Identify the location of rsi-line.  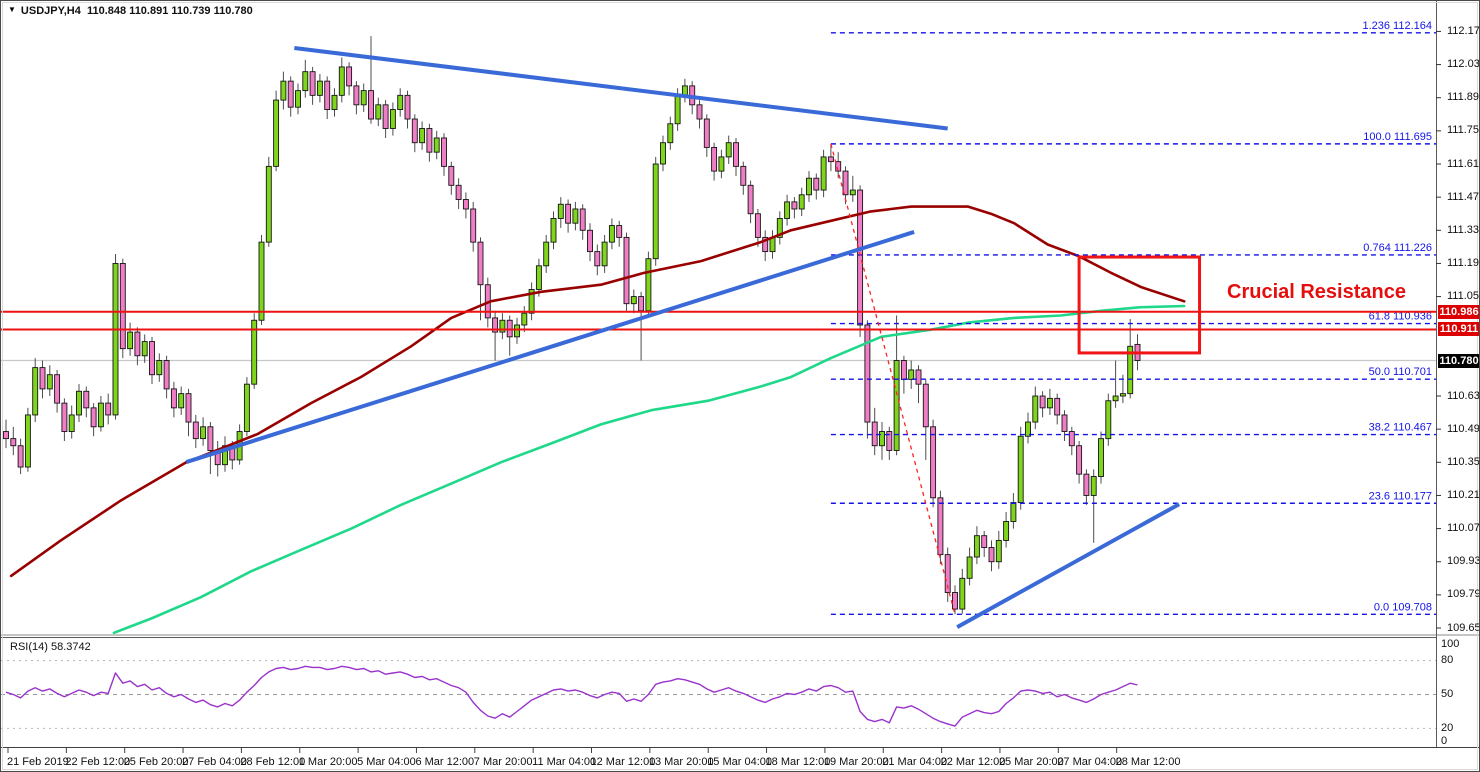
(571, 696).